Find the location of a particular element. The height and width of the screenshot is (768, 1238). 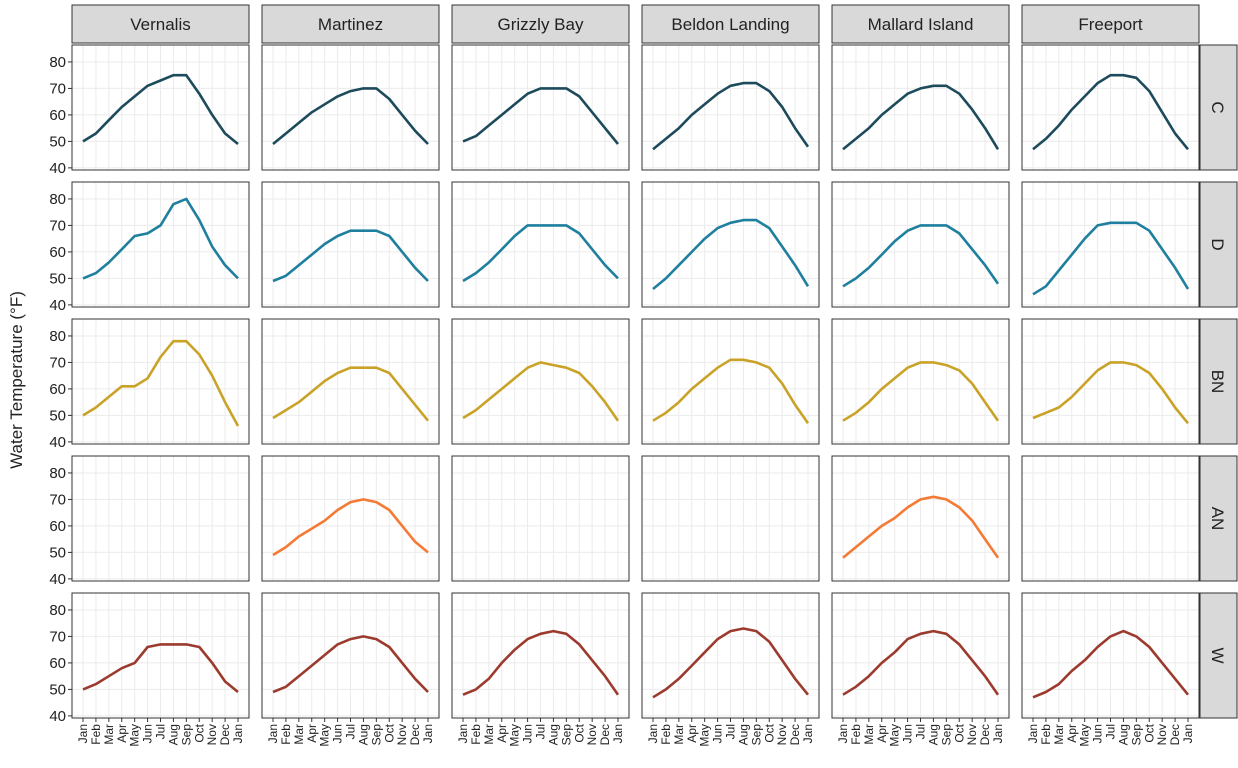

row-label: BN is located at coordinates (1217, 382).